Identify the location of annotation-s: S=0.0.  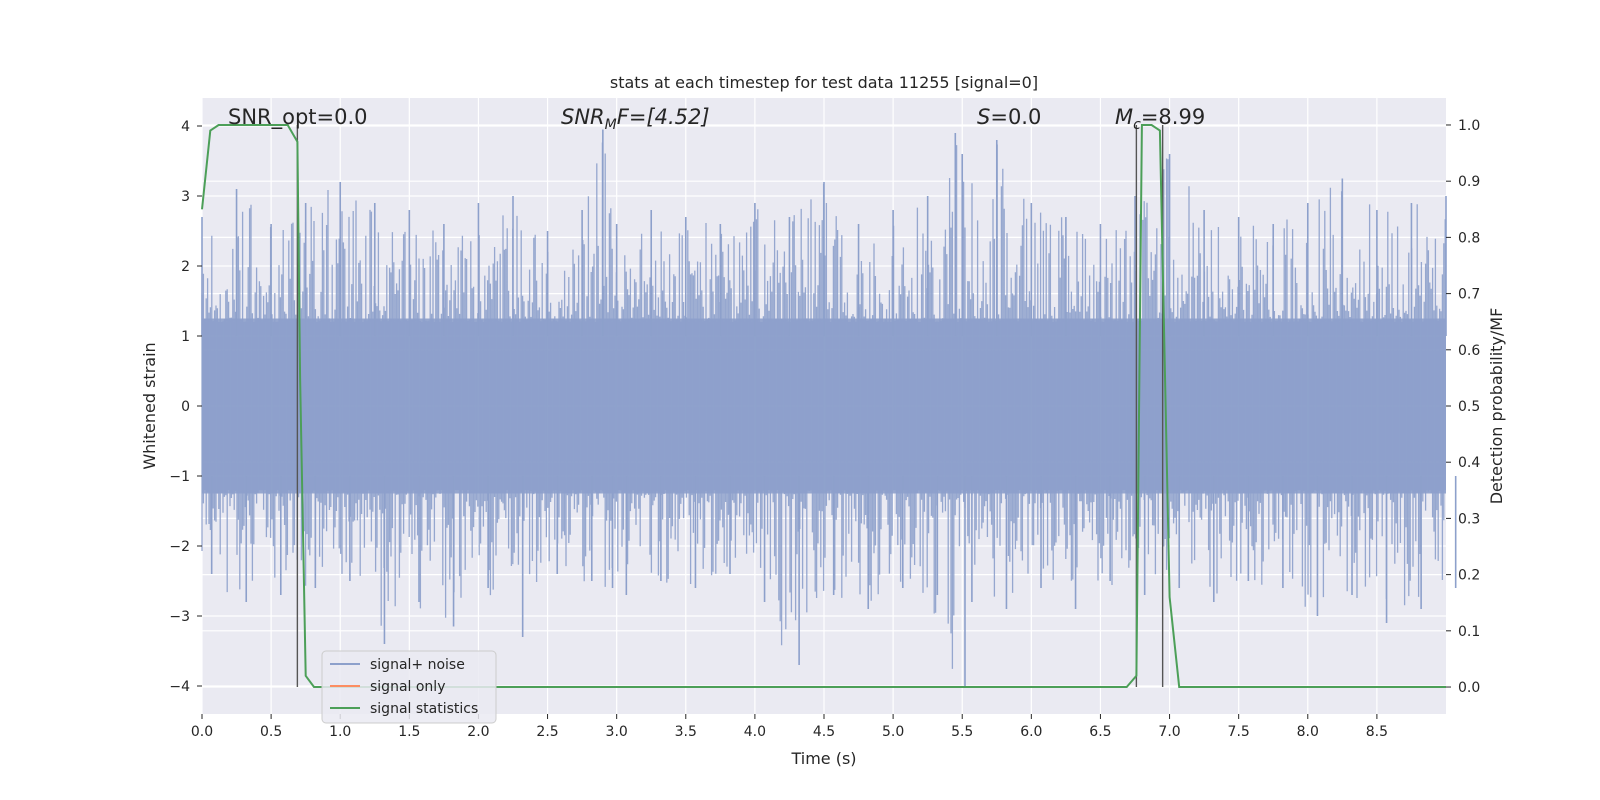
(1009, 117).